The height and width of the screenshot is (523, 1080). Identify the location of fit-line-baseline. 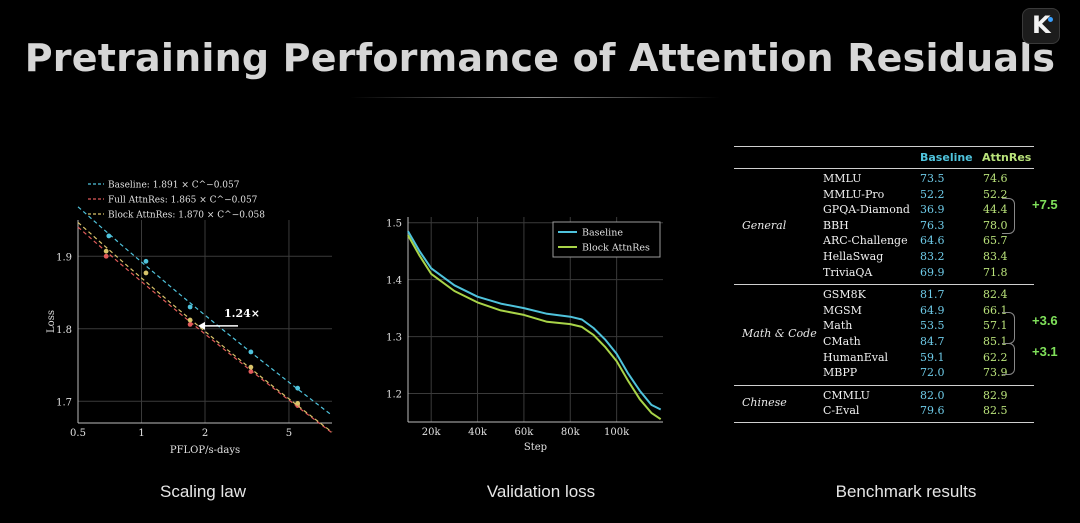
(205, 311).